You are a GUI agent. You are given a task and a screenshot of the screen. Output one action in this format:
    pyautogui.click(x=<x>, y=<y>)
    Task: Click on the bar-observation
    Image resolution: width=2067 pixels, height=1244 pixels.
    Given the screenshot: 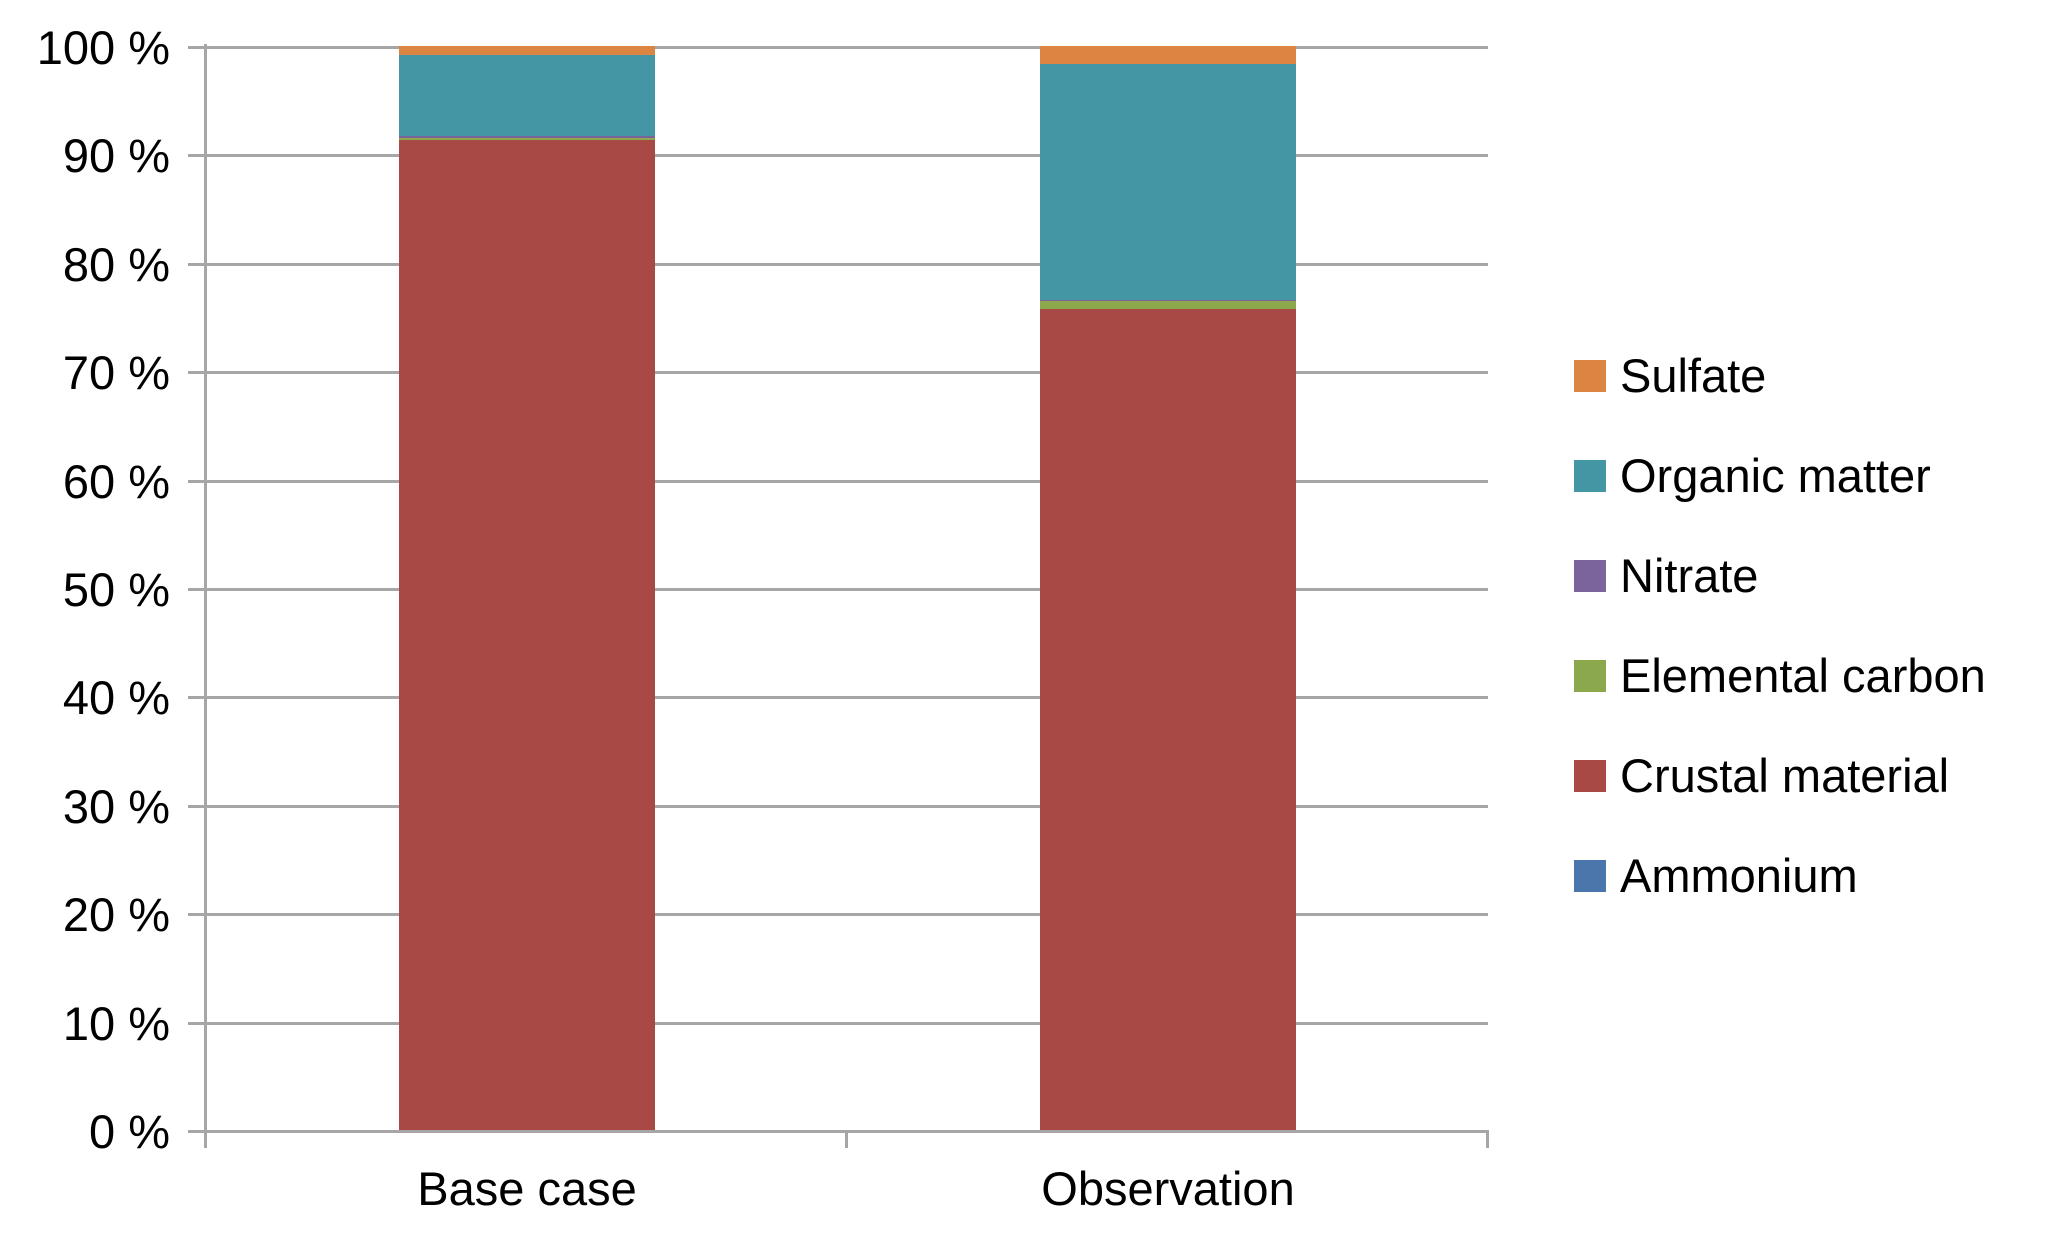 What is the action you would take?
    pyautogui.click(x=1168, y=588)
    